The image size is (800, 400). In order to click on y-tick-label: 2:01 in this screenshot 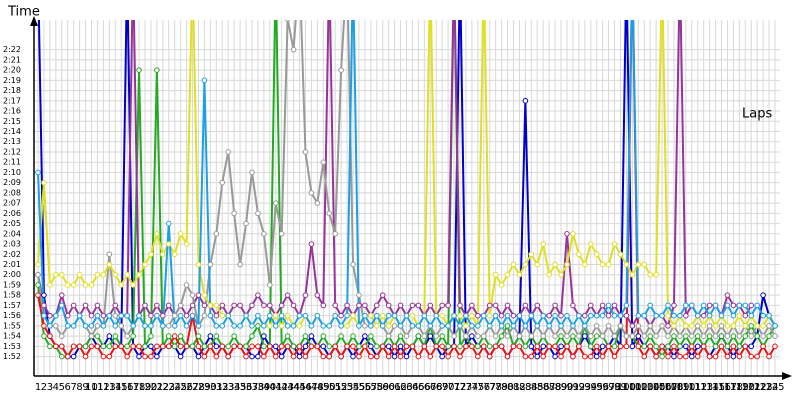, I will do `click(12, 264)`.